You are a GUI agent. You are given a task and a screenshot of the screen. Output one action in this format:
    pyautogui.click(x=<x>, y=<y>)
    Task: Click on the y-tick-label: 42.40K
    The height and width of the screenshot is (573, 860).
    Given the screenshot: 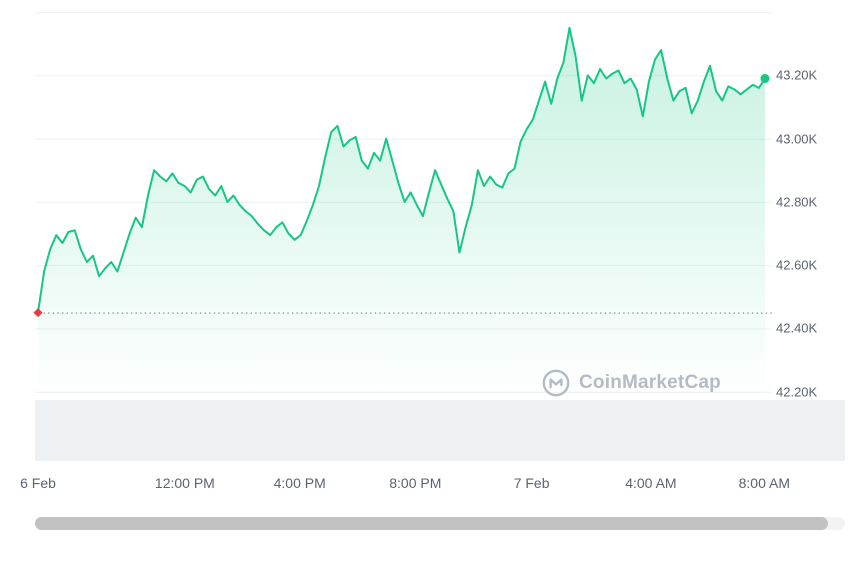 What is the action you would take?
    pyautogui.click(x=797, y=328)
    